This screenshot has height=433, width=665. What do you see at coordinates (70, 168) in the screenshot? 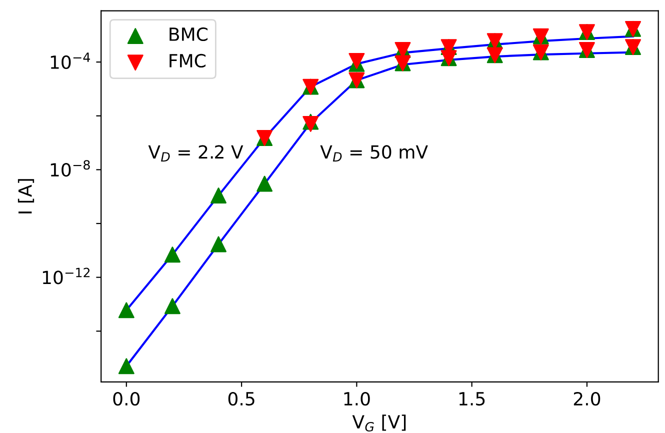
I see `y-tick-label: 10$^{−8}$` at bounding box center [70, 168].